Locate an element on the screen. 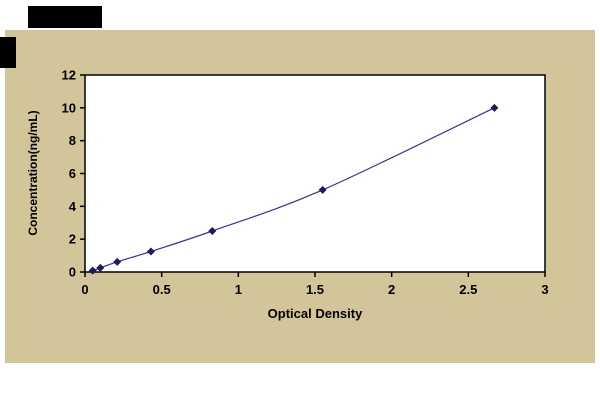 Image resolution: width=600 pixels, height=400 pixels. x-tick-label: 1 is located at coordinates (238, 289).